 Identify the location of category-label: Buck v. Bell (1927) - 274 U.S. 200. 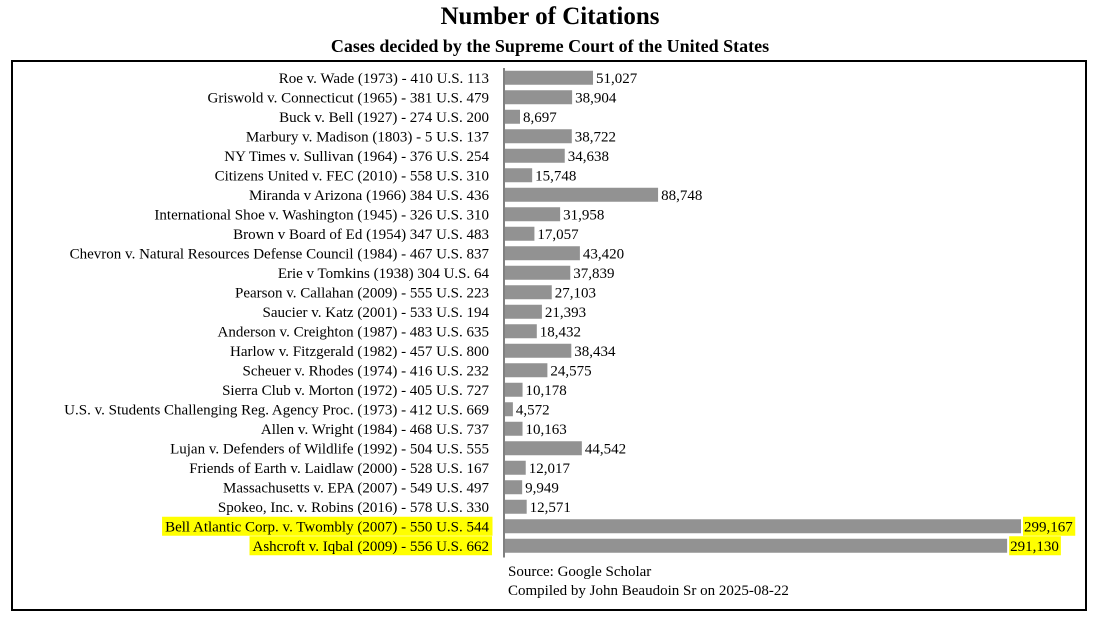
(384, 118).